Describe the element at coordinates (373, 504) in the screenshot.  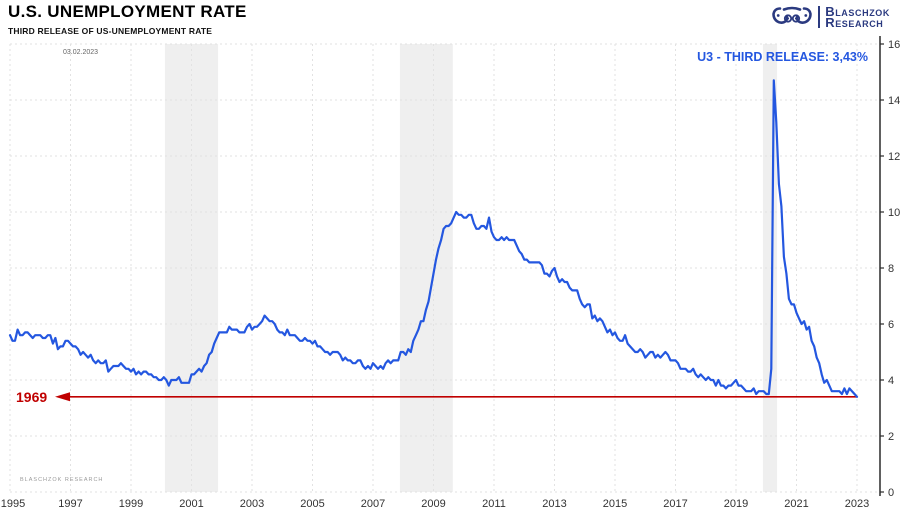
I see `x-axis-tick-label: 2007` at that location.